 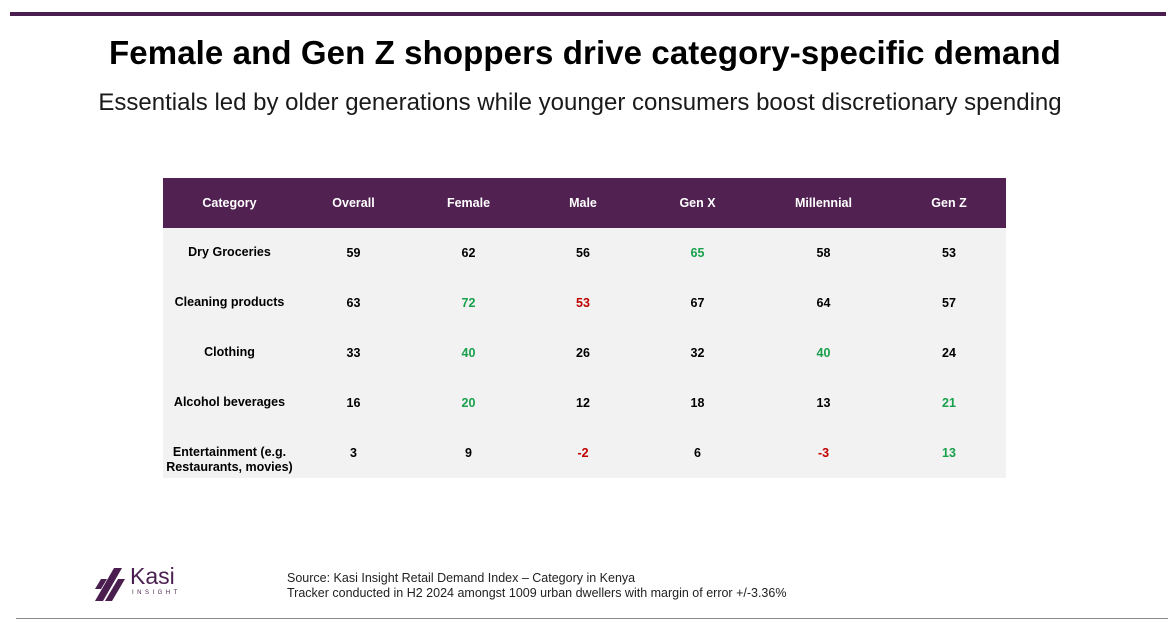 I want to click on value-cell: 33, so click(x=353, y=353).